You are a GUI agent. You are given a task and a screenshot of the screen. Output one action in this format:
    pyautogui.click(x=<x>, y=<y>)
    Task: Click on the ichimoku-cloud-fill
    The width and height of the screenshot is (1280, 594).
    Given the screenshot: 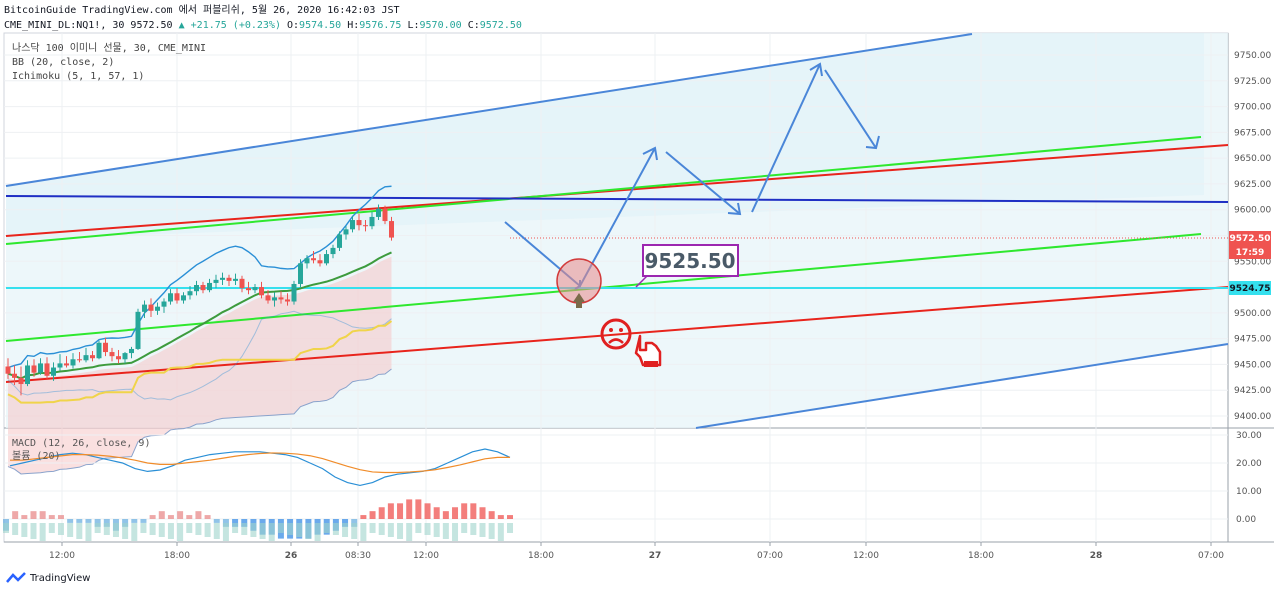 What is the action you would take?
    pyautogui.click(x=200, y=365)
    